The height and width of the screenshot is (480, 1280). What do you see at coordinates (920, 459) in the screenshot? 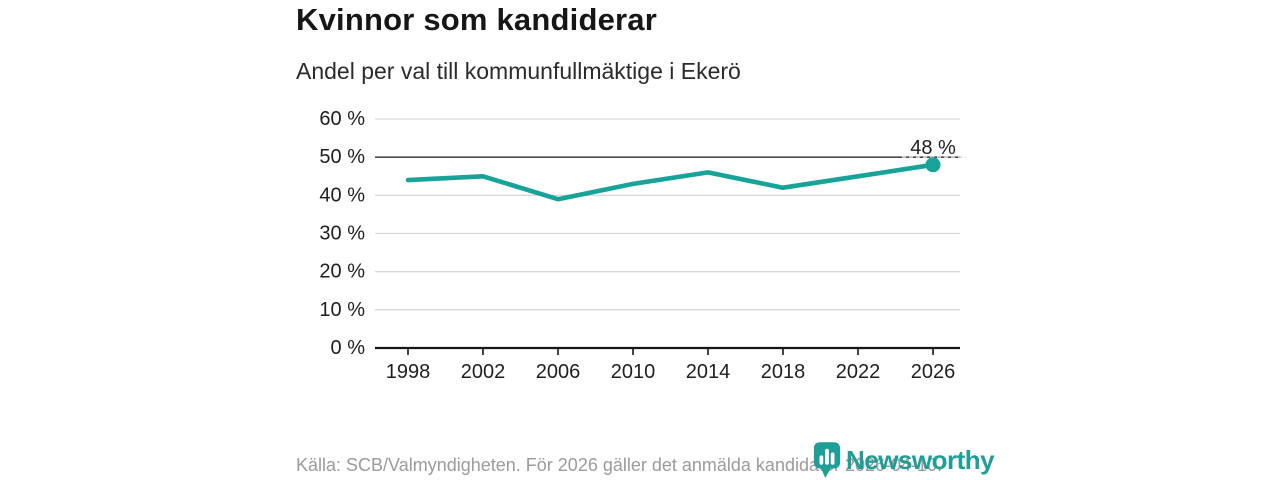
I see `newsworthy-logo-text: Newsworthy` at bounding box center [920, 459].